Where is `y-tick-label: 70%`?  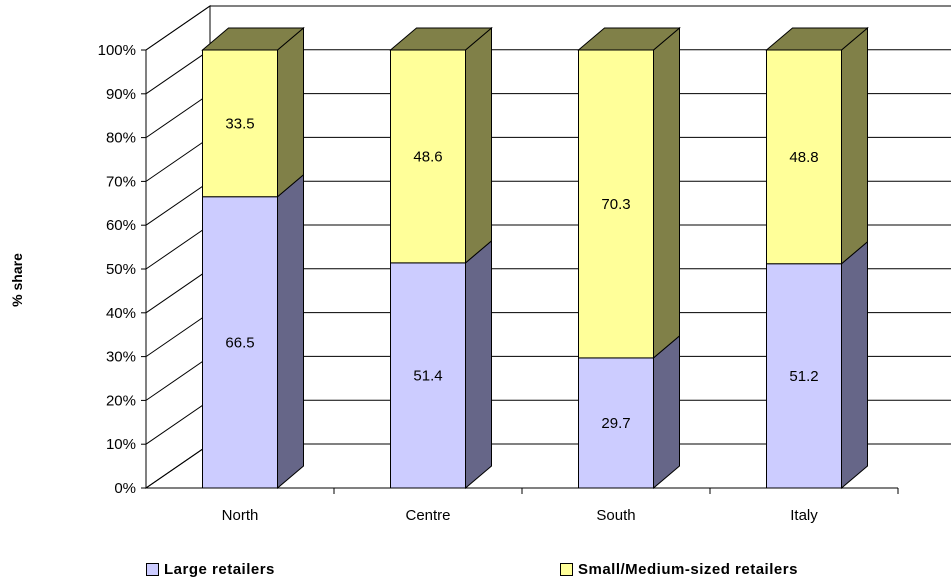 y-tick-label: 70% is located at coordinates (121, 181).